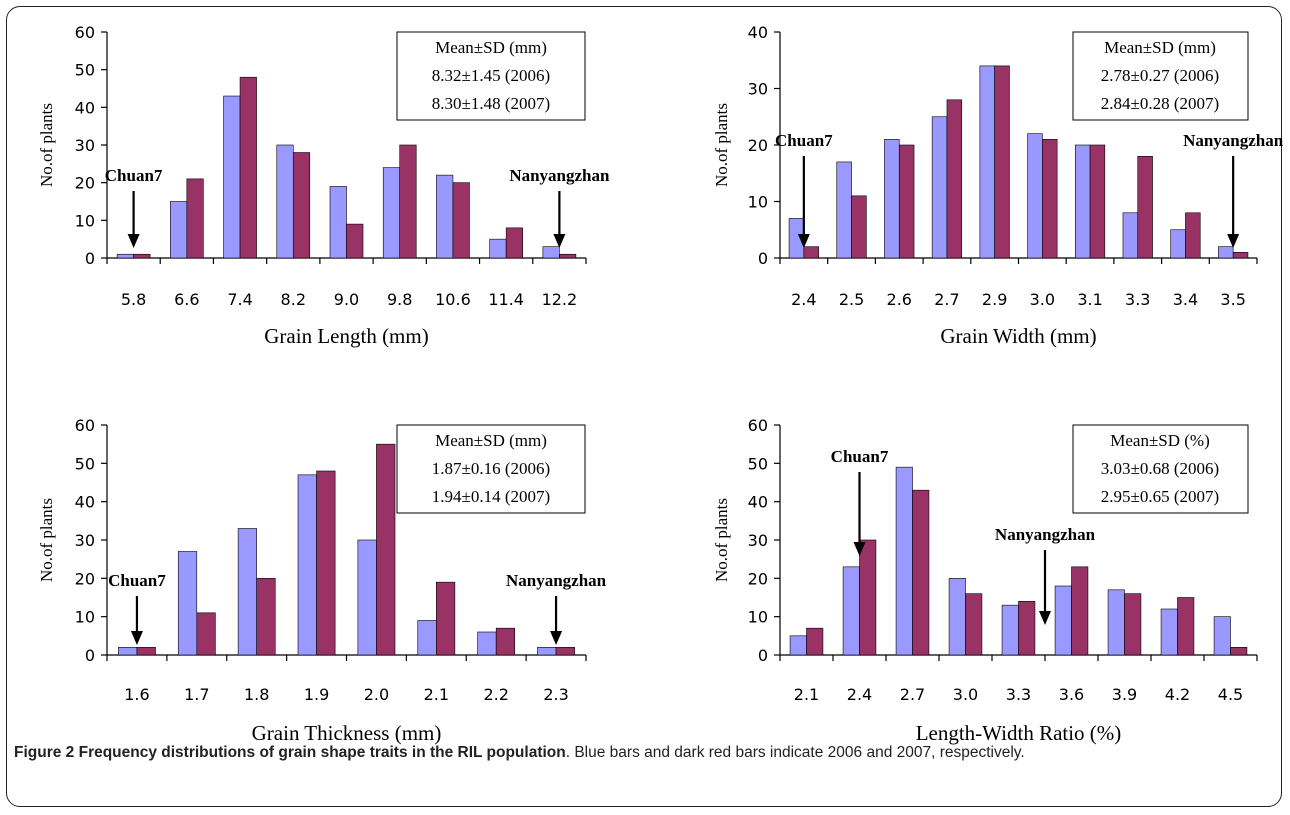  Describe the element at coordinates (1018, 336) in the screenshot. I see `x-axis-label: Grain Width (mm)` at that location.